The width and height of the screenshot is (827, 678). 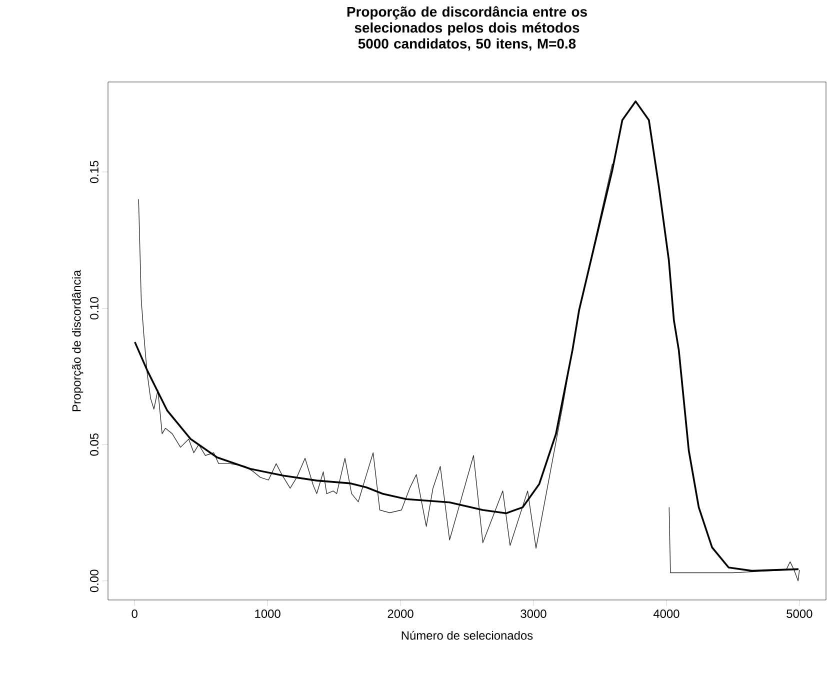 I want to click on chart-title: Proporção de discordância entre os selecionados pelos dois métodos, so click(x=467, y=21).